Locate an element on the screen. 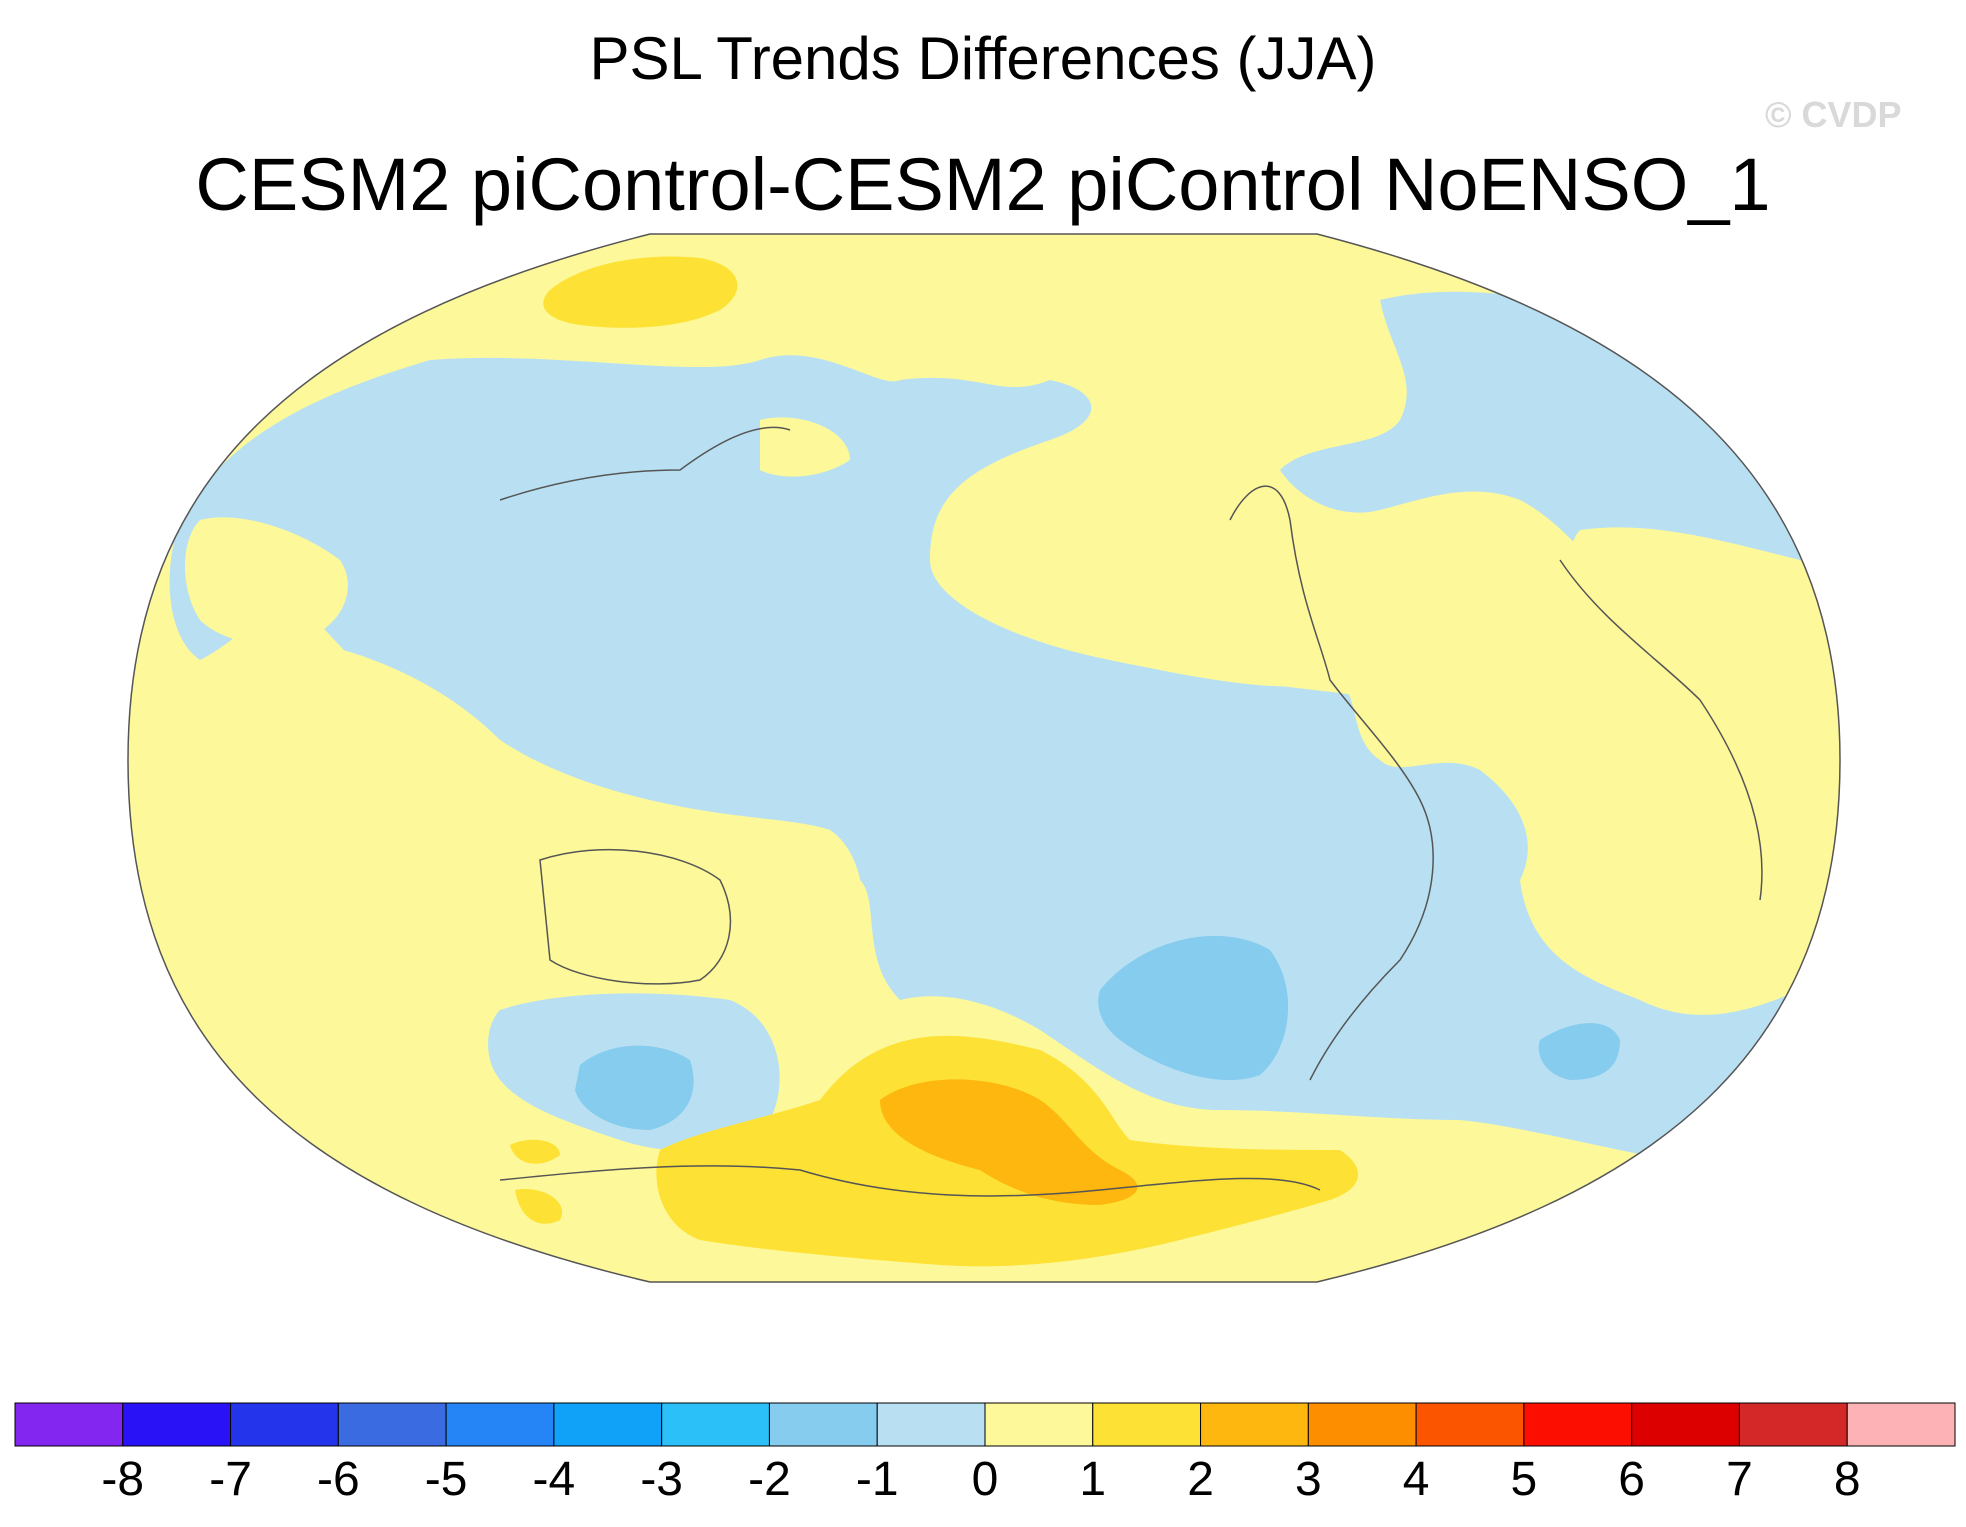  coastline-americas is located at coordinates (1331, 783).